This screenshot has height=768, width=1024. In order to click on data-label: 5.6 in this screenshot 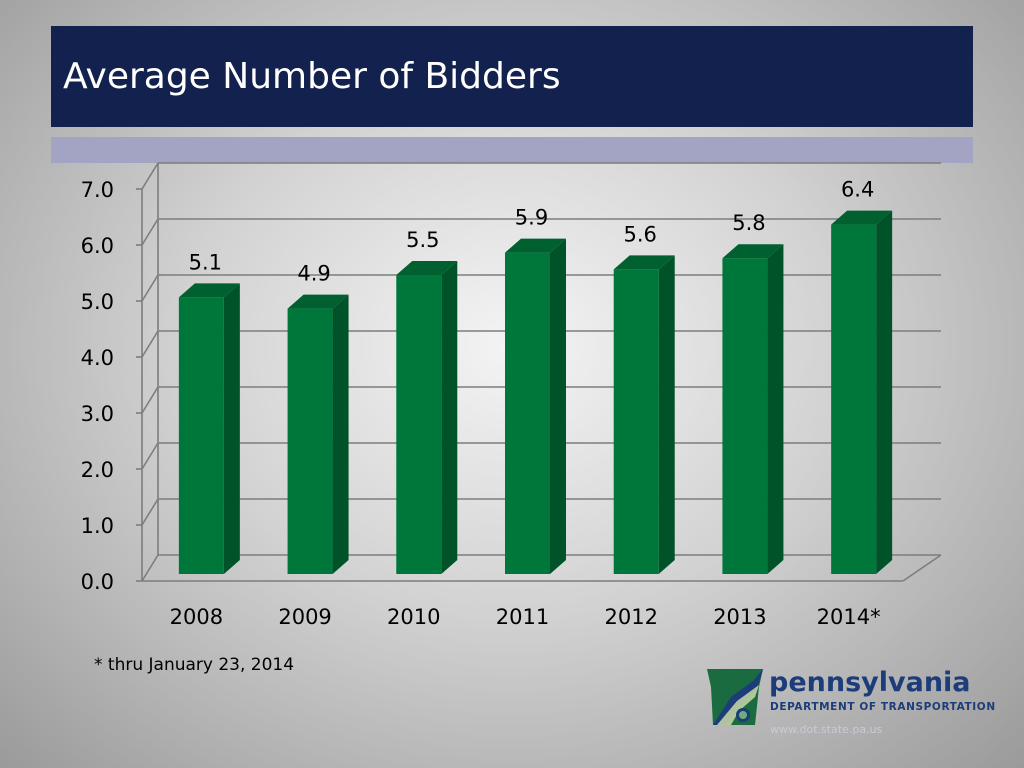, I will do `click(640, 234)`.